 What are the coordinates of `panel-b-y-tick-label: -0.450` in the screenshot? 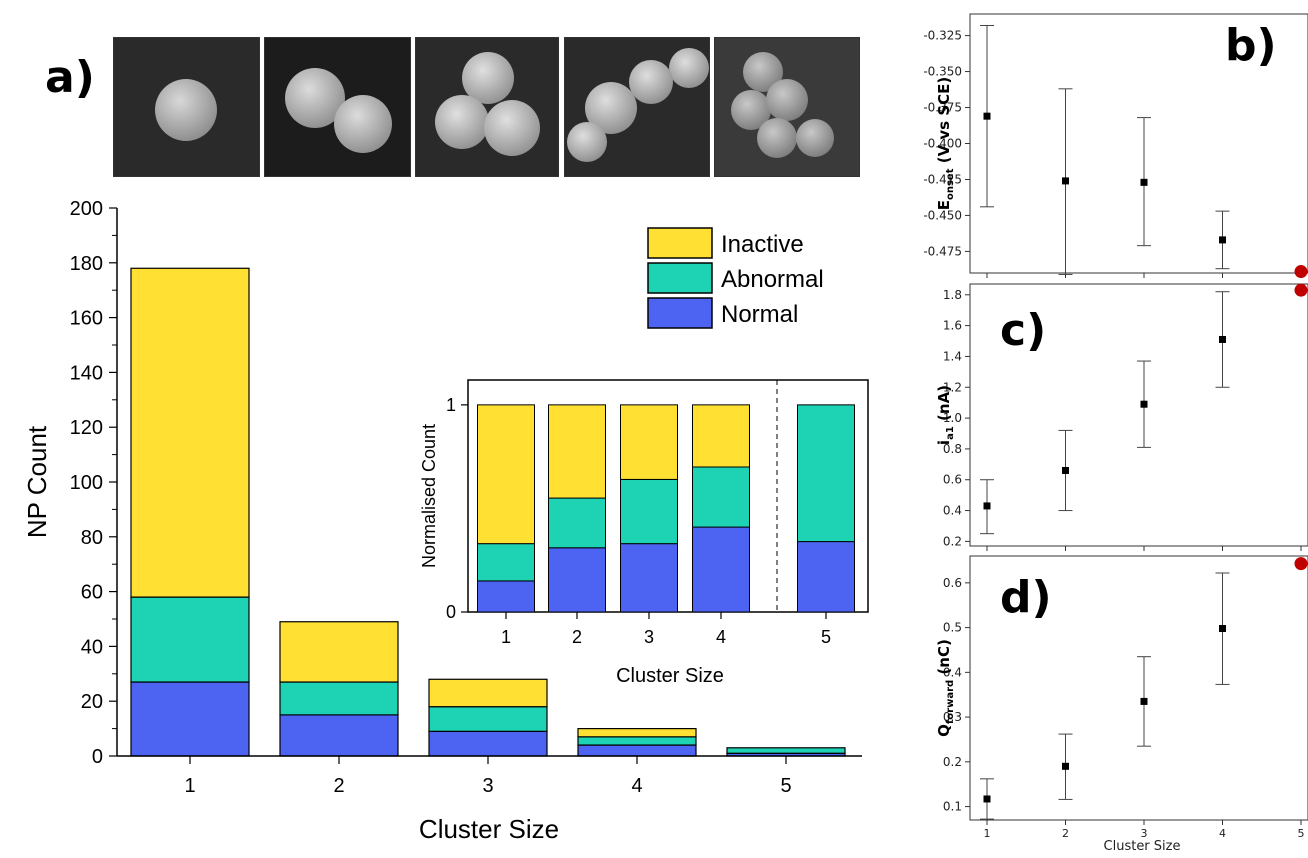 It's located at (942, 215).